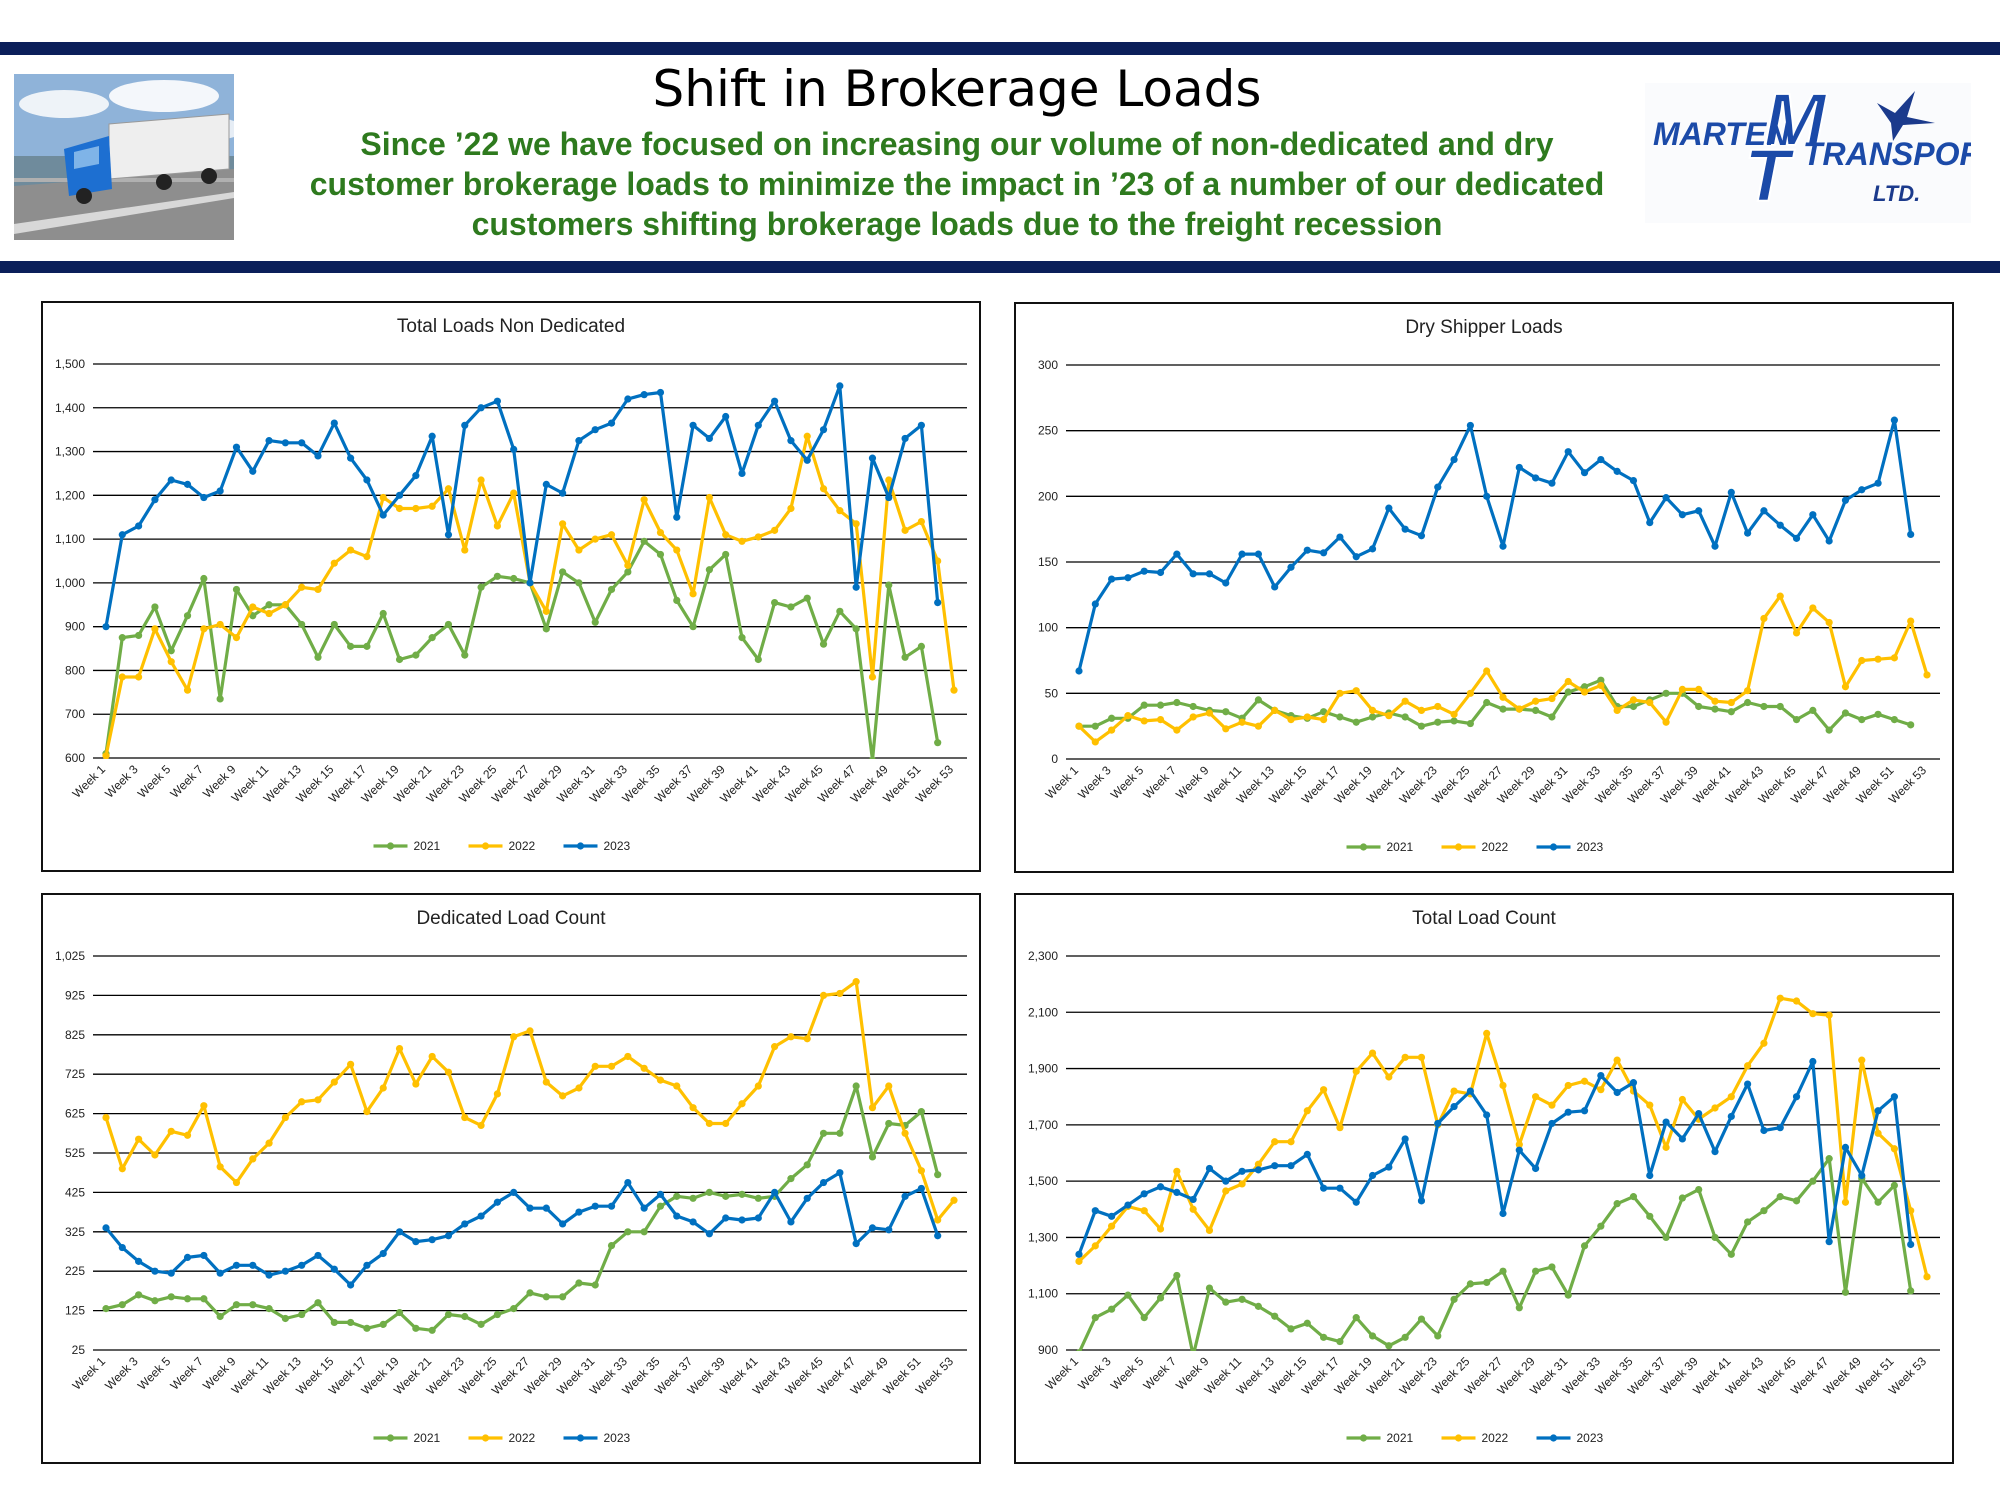 Image resolution: width=2000 pixels, height=1500 pixels. What do you see at coordinates (70, 364) in the screenshot?
I see `y-tick-label: 1,500` at bounding box center [70, 364].